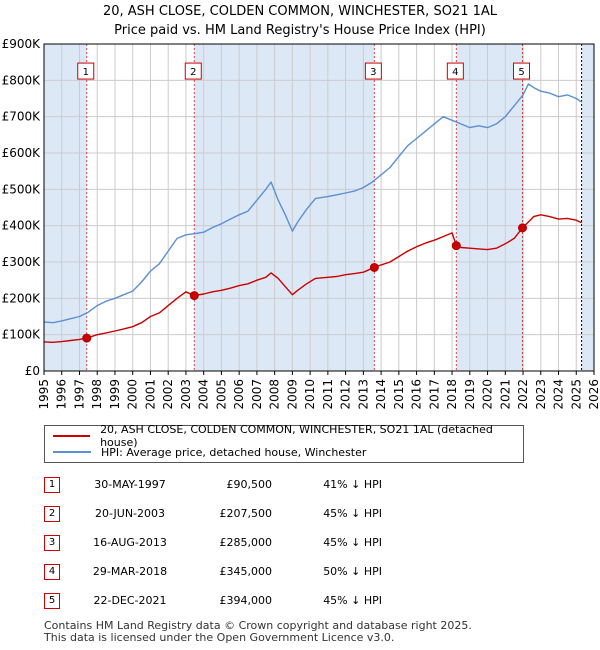 Image resolution: width=600 pixels, height=650 pixels. Describe the element at coordinates (22, 153) in the screenshot. I see `y-tick-label: £600K` at that location.